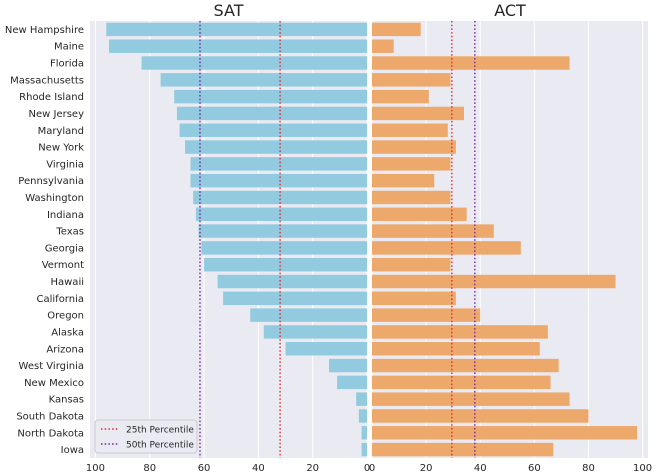  What do you see at coordinates (414, 147) in the screenshot?
I see `act-bar-new-york` at bounding box center [414, 147].